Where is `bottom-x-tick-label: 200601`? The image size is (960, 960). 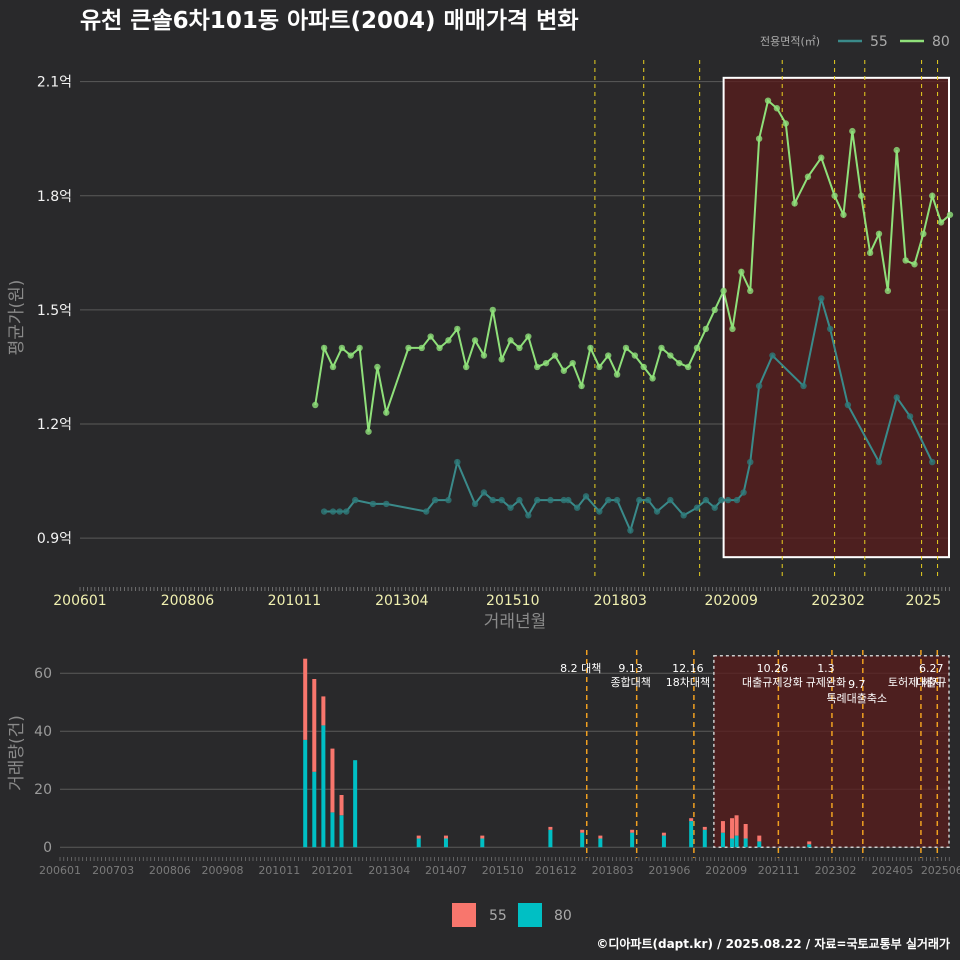 bottom-x-tick-label: 200601 is located at coordinates (60, 870).